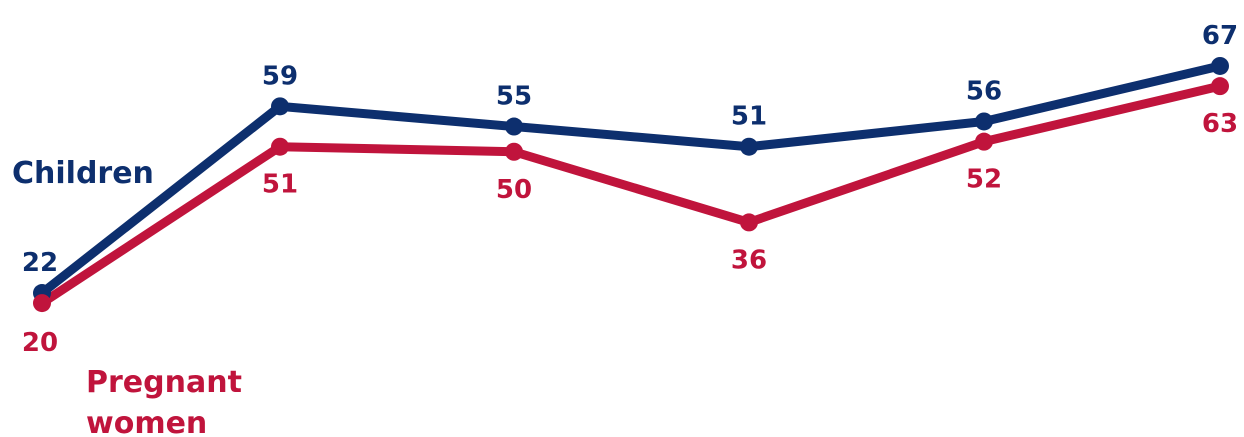  What do you see at coordinates (164, 382) in the screenshot?
I see `series-label-pregnant-line1: Pregnant` at bounding box center [164, 382].